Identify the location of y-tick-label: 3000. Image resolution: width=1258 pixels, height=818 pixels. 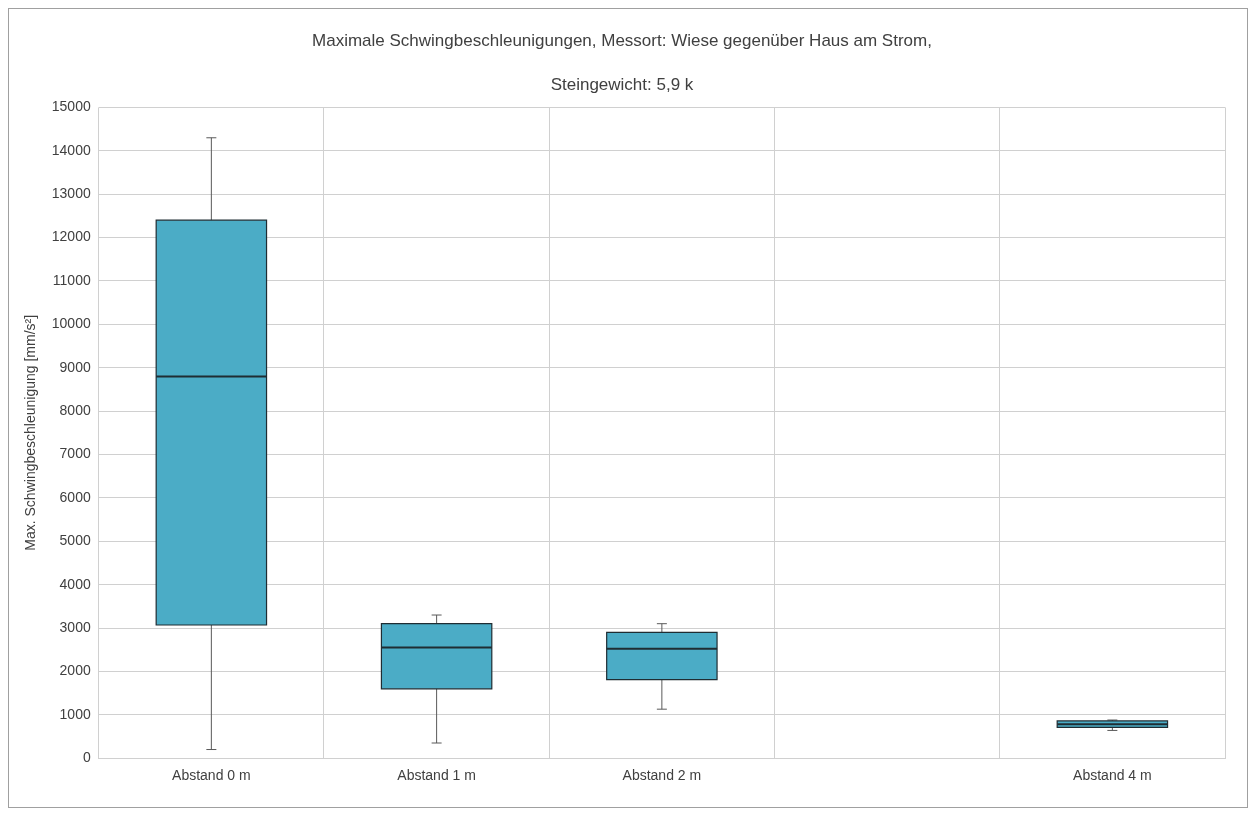
(75, 626).